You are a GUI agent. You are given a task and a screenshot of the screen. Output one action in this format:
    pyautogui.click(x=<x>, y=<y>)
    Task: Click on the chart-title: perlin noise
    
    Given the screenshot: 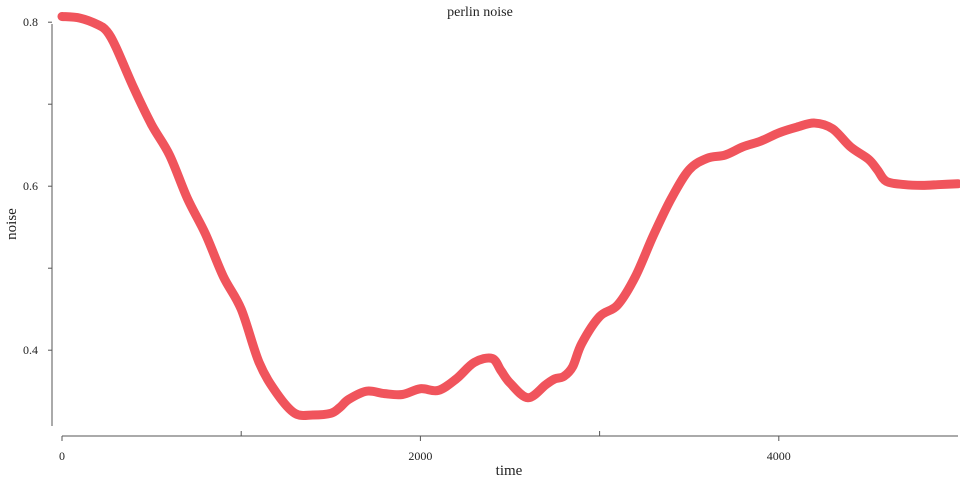 What is the action you would take?
    pyautogui.click(x=480, y=12)
    